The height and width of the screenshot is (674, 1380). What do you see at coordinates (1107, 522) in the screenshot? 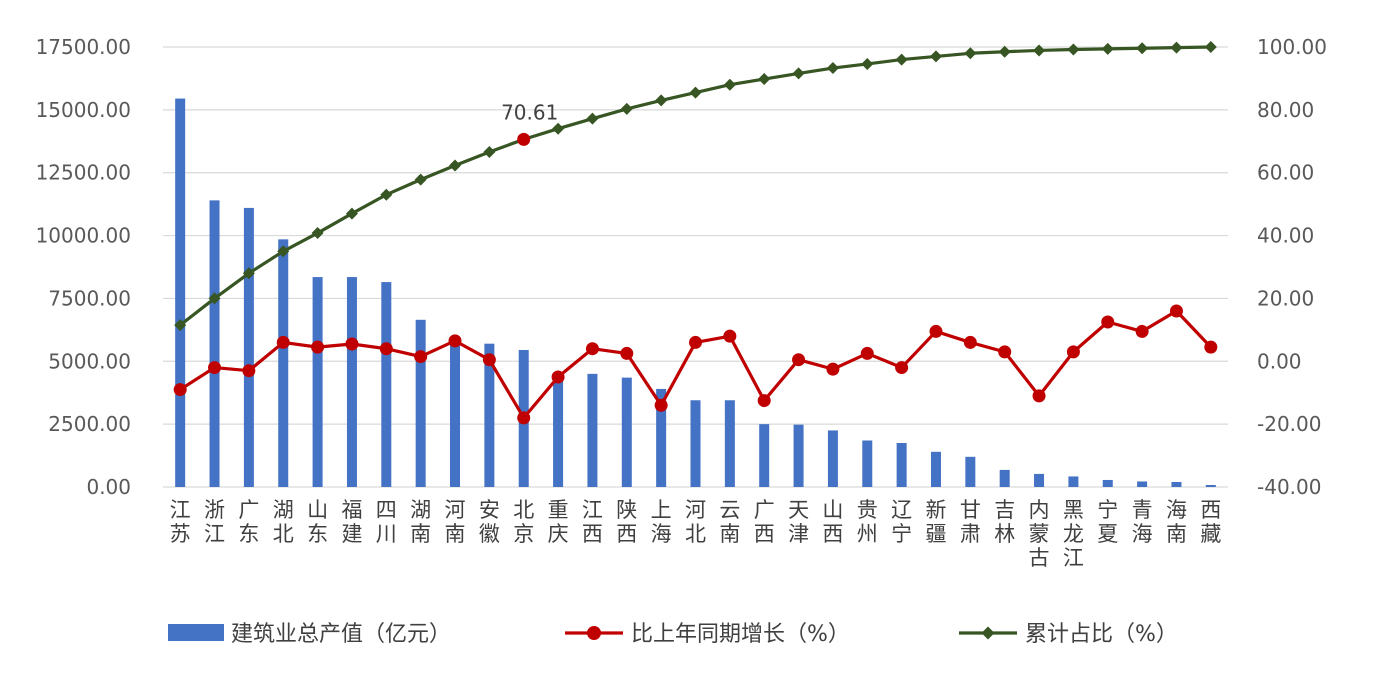
I see `category-label: 宁夏` at bounding box center [1107, 522].